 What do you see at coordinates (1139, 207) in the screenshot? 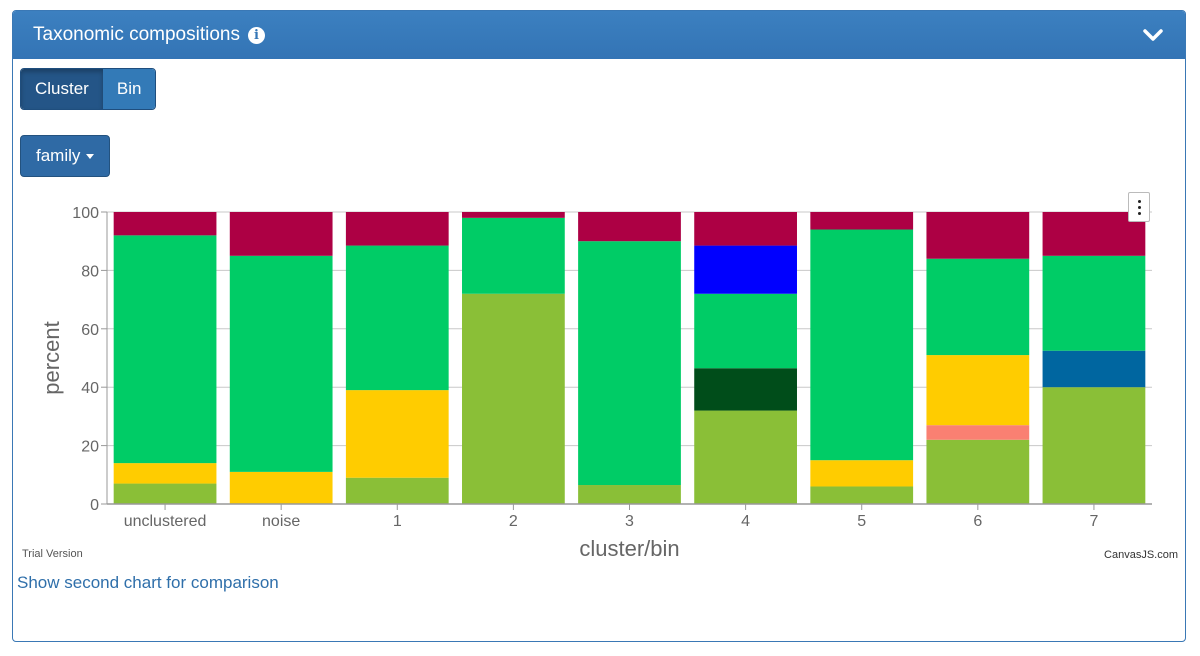
I see `more-vertical-icon` at bounding box center [1139, 207].